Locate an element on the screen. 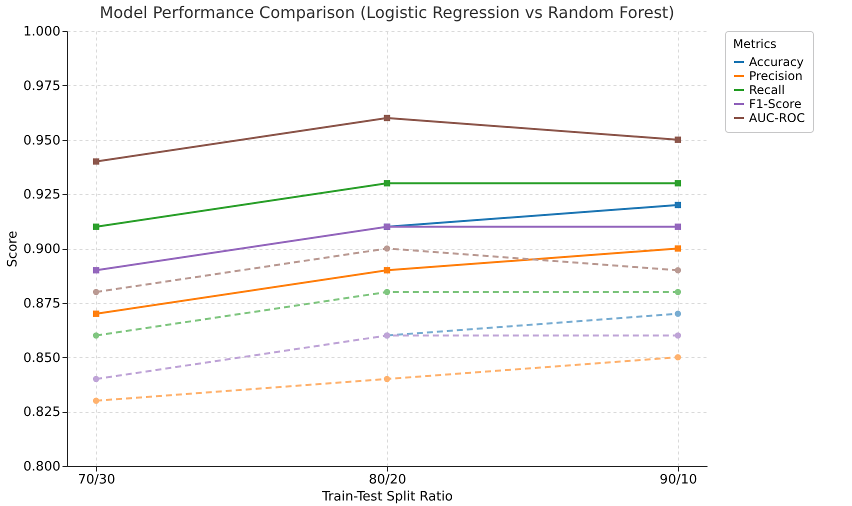 The width and height of the screenshot is (852, 506). y-tick-label: 0.875 is located at coordinates (41, 304).